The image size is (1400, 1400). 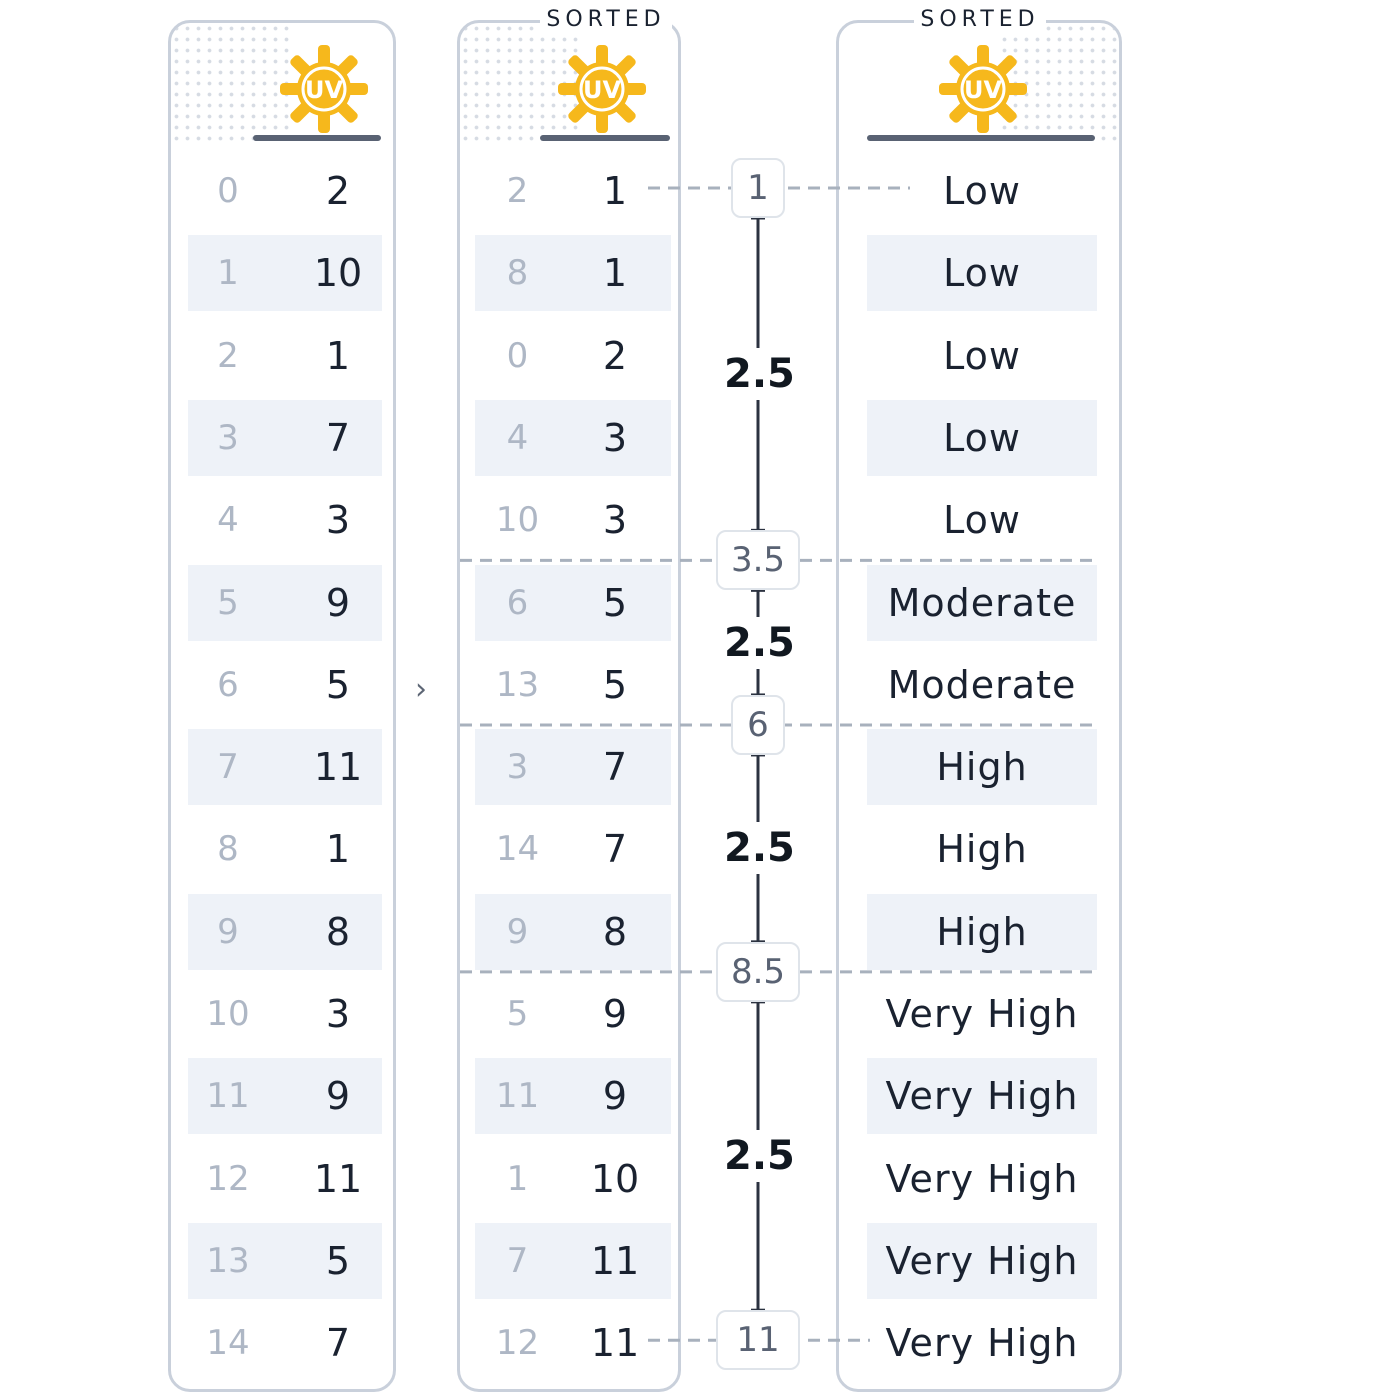 What do you see at coordinates (228, 1178) in the screenshot?
I see `row-index: 12` at bounding box center [228, 1178].